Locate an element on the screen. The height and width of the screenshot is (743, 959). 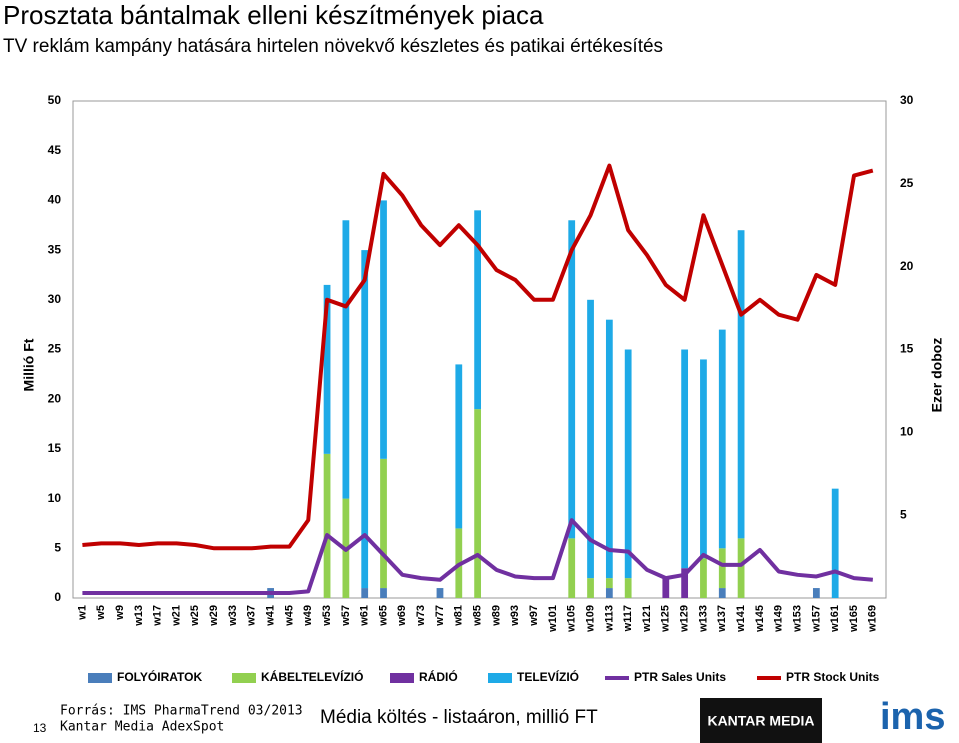
x-tick-label: w9 is located at coordinates (120, 613).